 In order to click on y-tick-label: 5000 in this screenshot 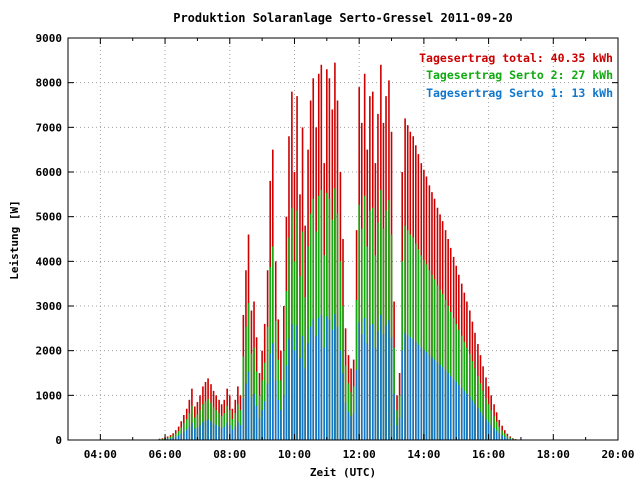, I will do `click(49, 217)`.